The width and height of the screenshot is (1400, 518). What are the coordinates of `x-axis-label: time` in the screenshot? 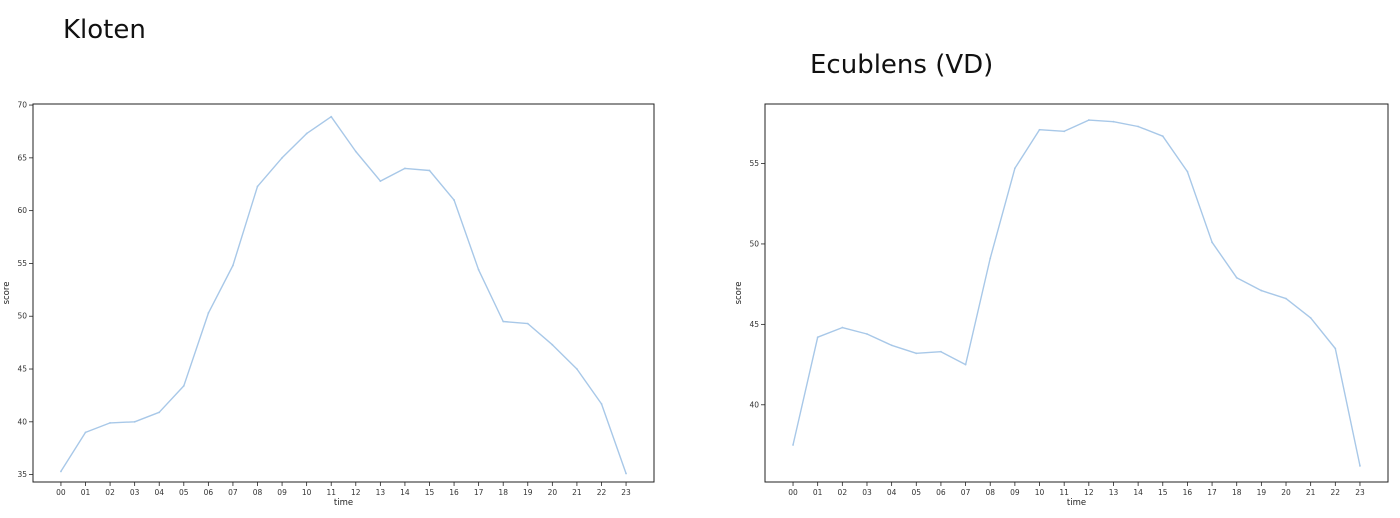 It's located at (1076, 503).